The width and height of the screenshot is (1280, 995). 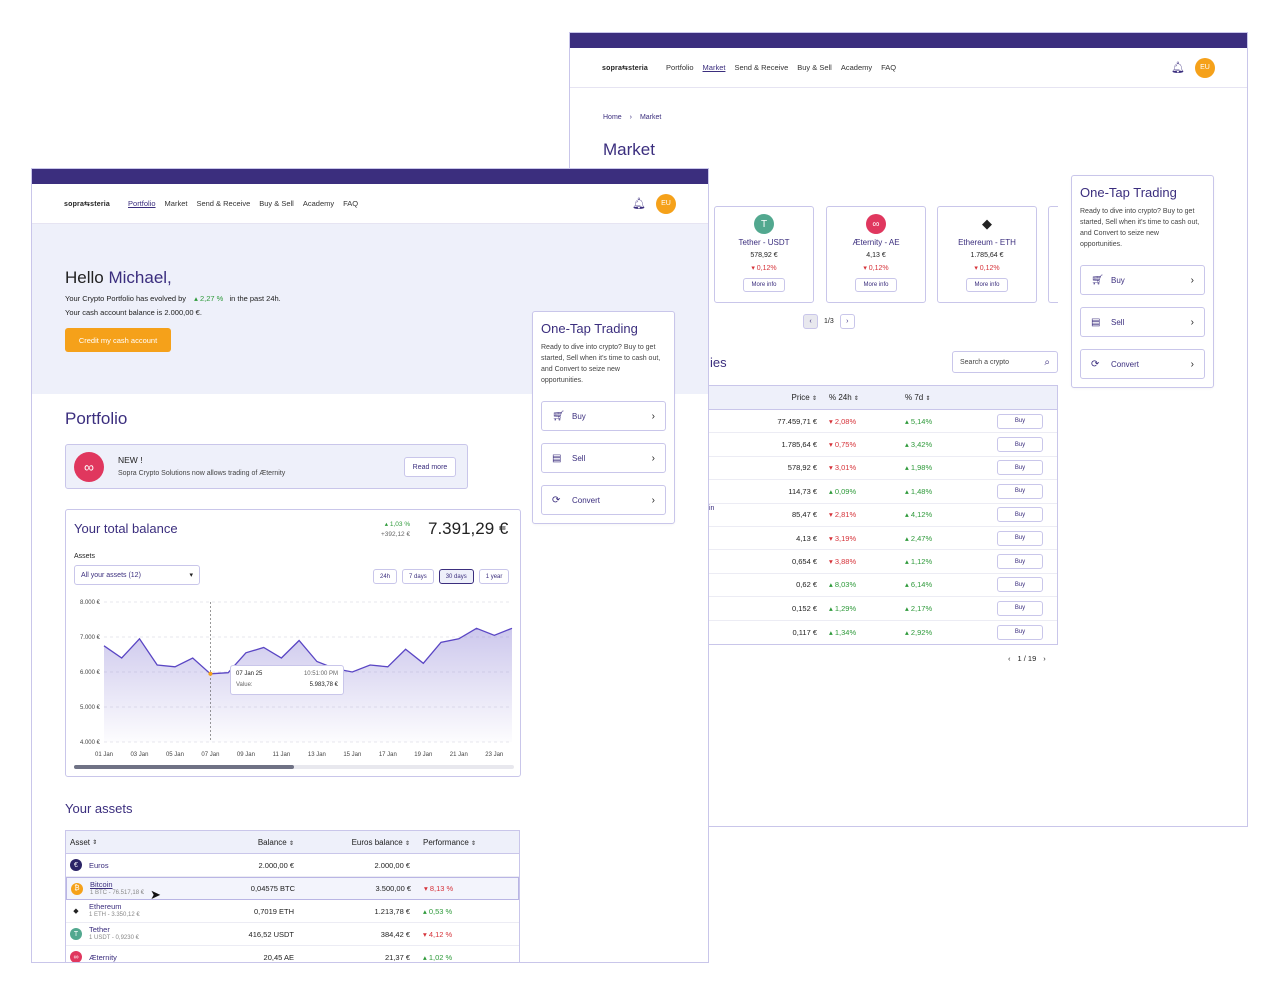 What do you see at coordinates (278, 957) in the screenshot?
I see `asset-balance: 20,45 AE` at bounding box center [278, 957].